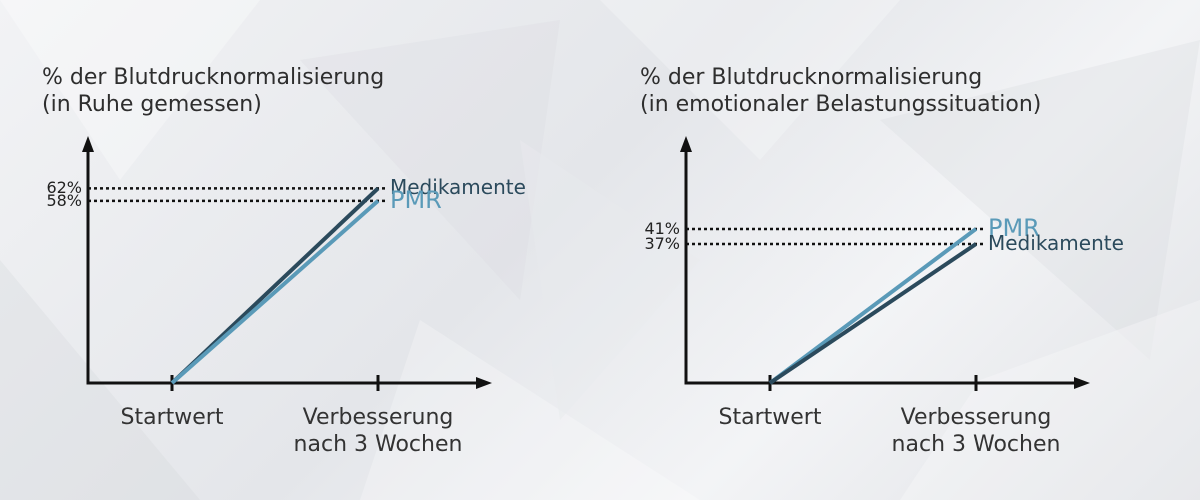 Image resolution: width=1200 pixels, height=500 pixels. I want to click on y-tick-label: 41%, so click(662, 228).